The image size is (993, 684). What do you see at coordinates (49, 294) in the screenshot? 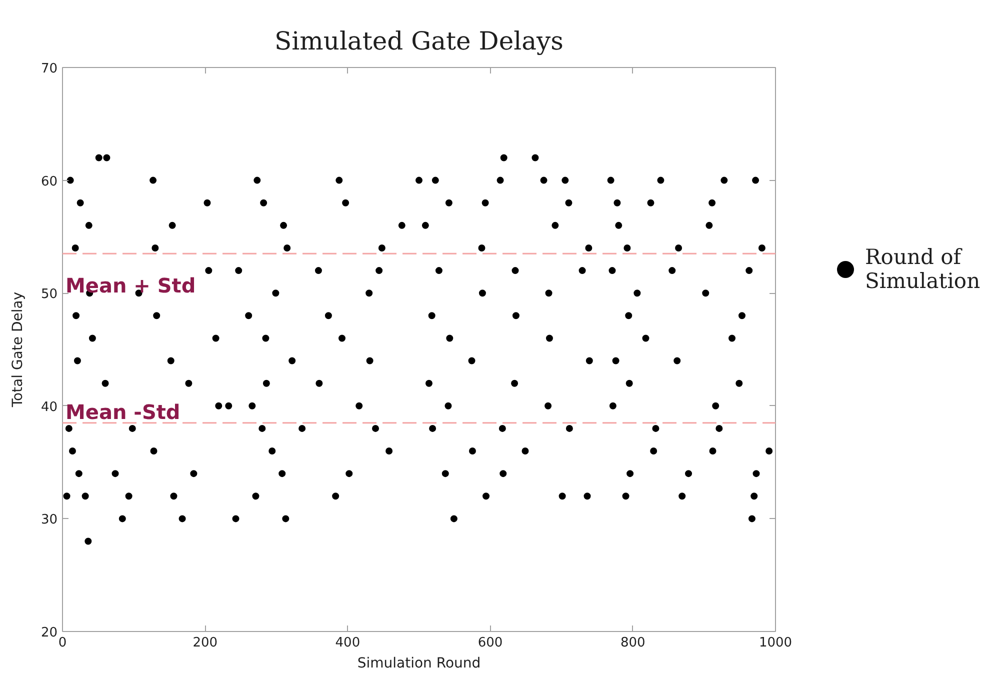
I see `y-tick-label: 50` at bounding box center [49, 294].